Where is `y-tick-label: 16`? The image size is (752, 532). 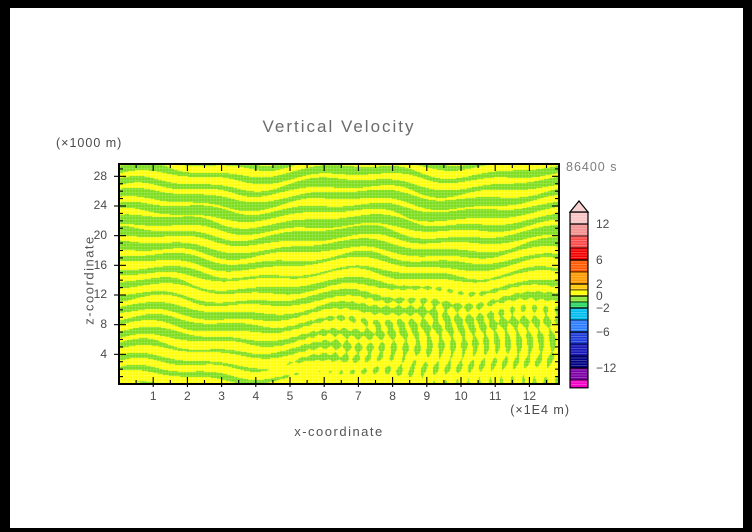 y-tick-label: 16 is located at coordinates (100, 264).